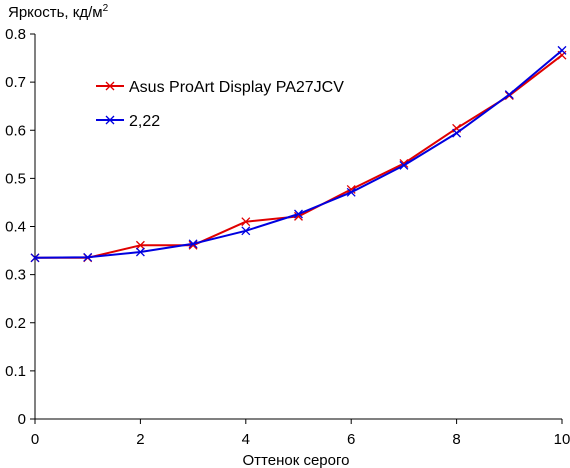 The image size is (570, 468). What do you see at coordinates (246, 439) in the screenshot?
I see `x-tick-label: 4` at bounding box center [246, 439].